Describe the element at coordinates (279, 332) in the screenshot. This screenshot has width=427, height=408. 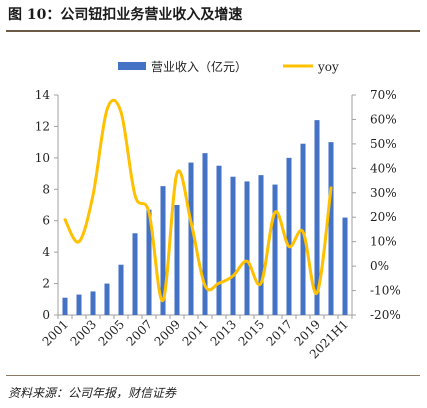
I see `x-tick-label: 2017` at that location.